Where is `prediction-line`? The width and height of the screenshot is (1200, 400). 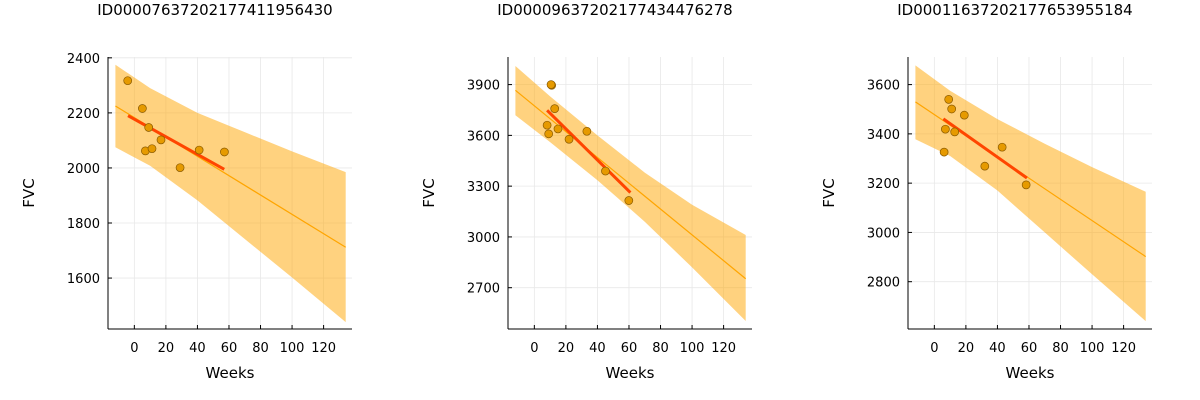
prediction-line is located at coordinates (631, 184).